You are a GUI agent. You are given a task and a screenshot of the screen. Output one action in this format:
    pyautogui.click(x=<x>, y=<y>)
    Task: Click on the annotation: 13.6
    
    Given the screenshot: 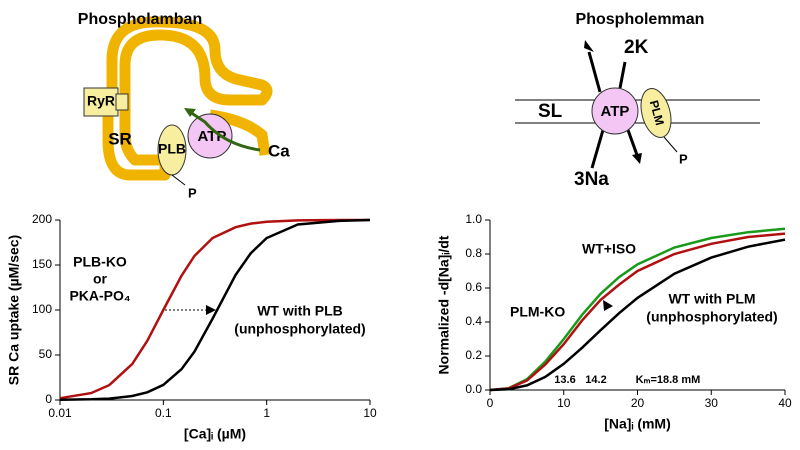 What is the action you would take?
    pyautogui.click(x=564, y=380)
    